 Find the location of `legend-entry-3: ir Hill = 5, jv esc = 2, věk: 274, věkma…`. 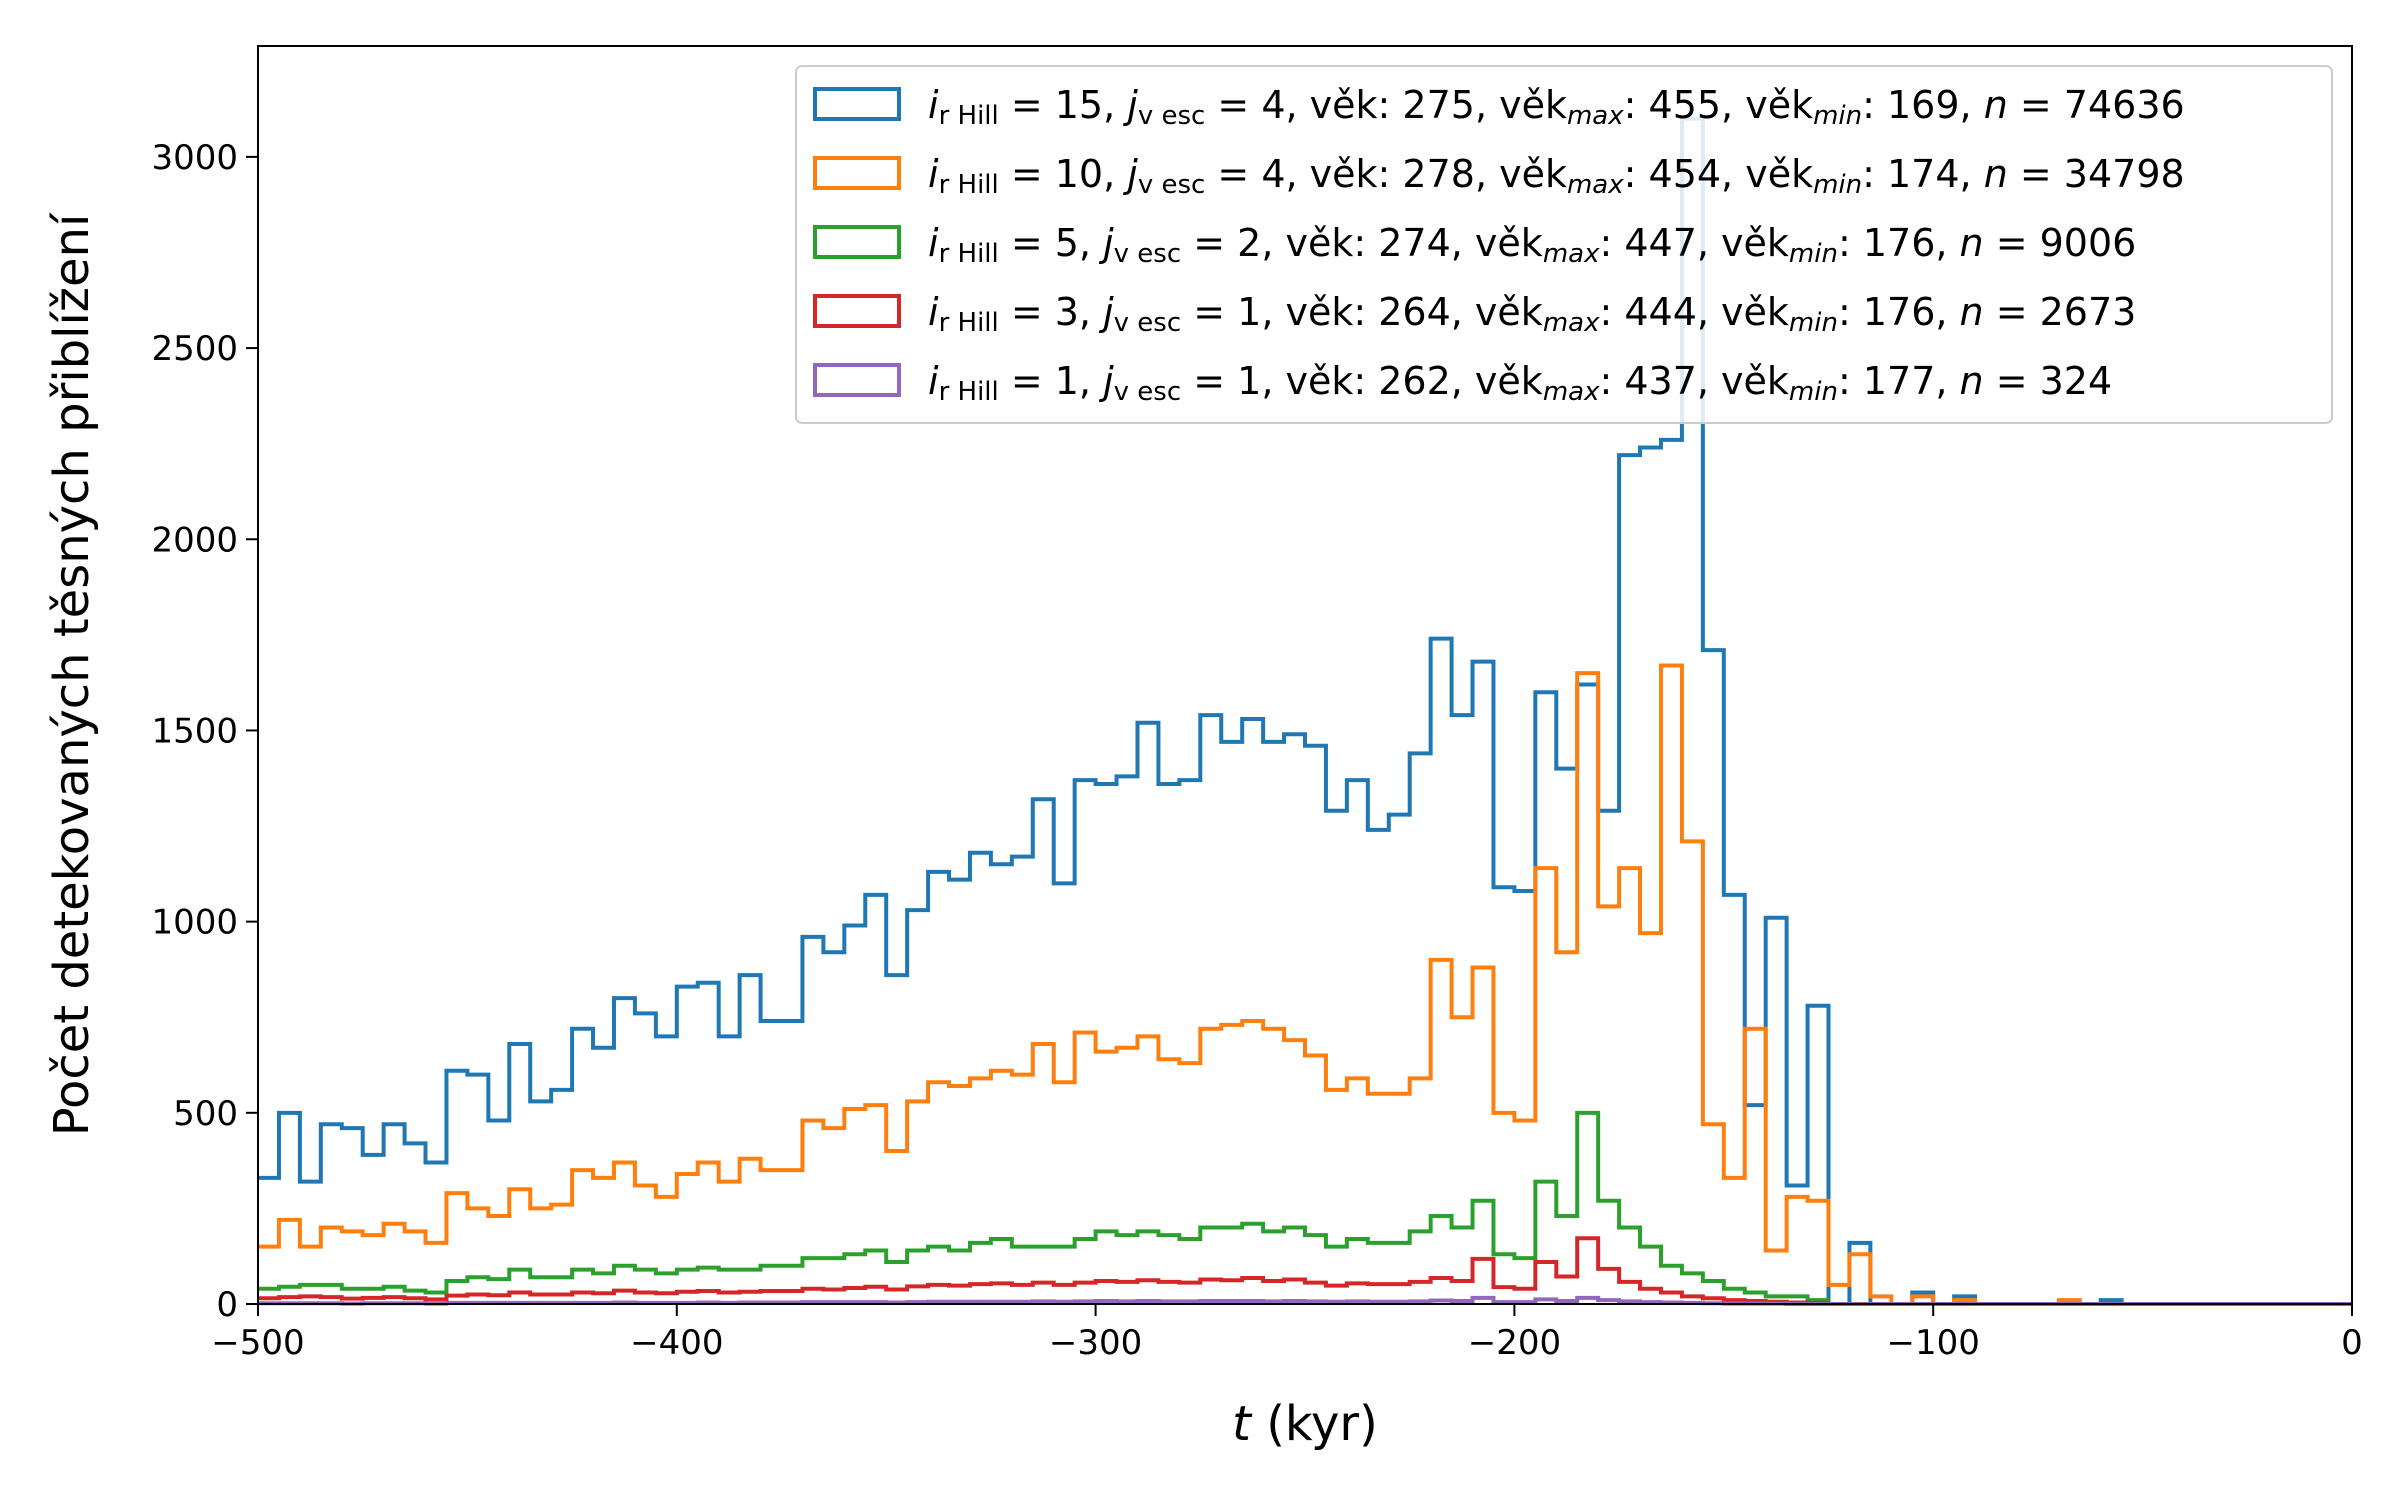

legend-entry-3: ir Hill = 5, jv esc = 2, věk: 274, věkma… is located at coordinates (1474, 245).